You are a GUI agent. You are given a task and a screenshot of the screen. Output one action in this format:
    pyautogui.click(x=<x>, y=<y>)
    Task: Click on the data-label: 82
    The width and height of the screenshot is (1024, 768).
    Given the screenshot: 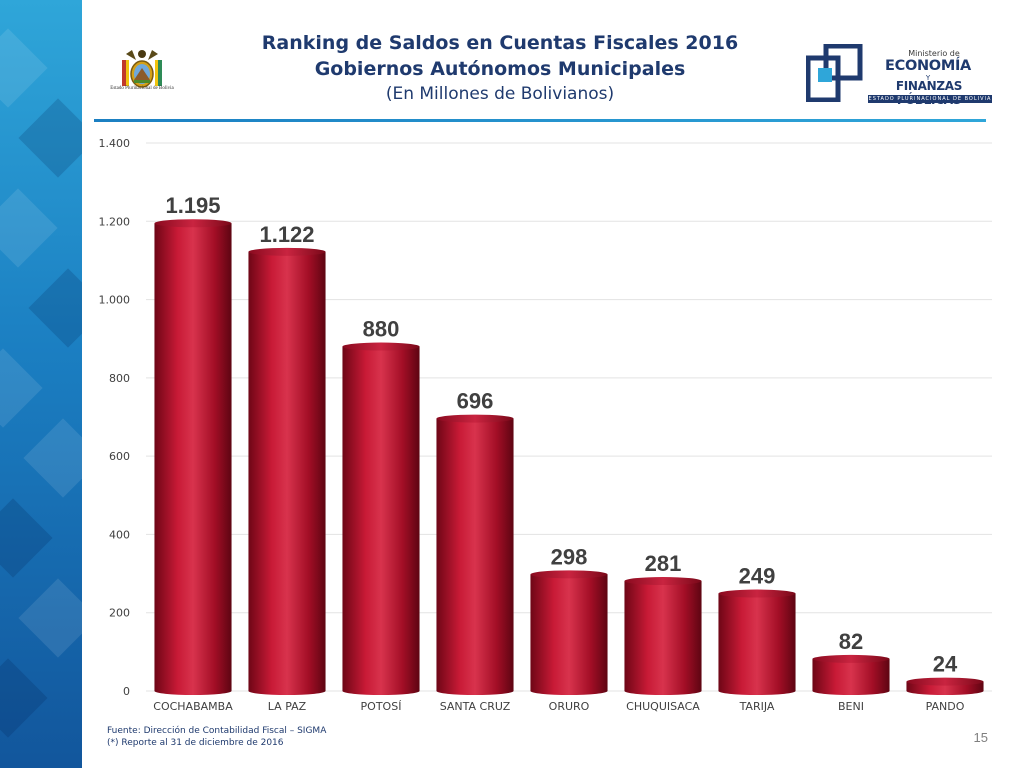 What is the action you would take?
    pyautogui.click(x=851, y=641)
    